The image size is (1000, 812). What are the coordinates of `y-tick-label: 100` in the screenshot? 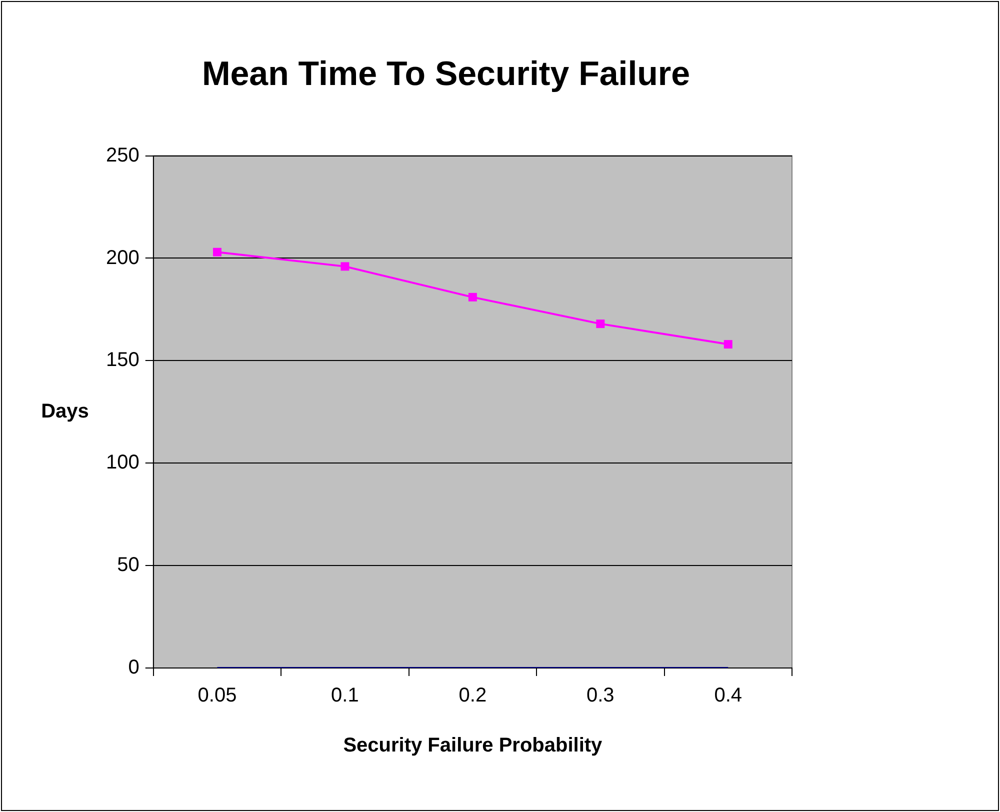 It's located at (123, 463).